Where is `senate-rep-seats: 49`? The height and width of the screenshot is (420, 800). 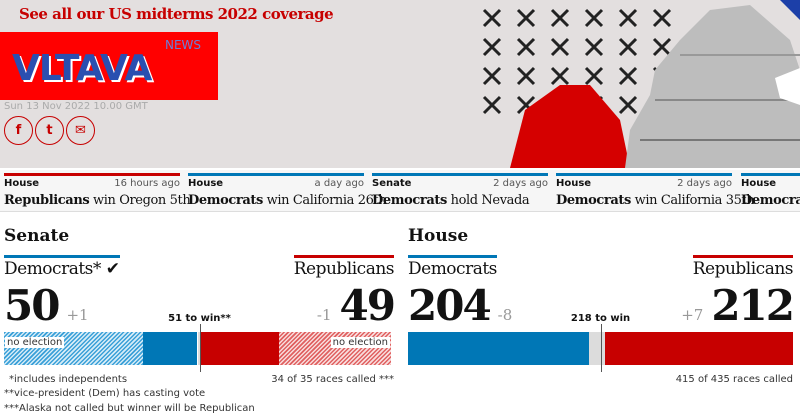
senate-rep-seats: 49 is located at coordinates (367, 305).